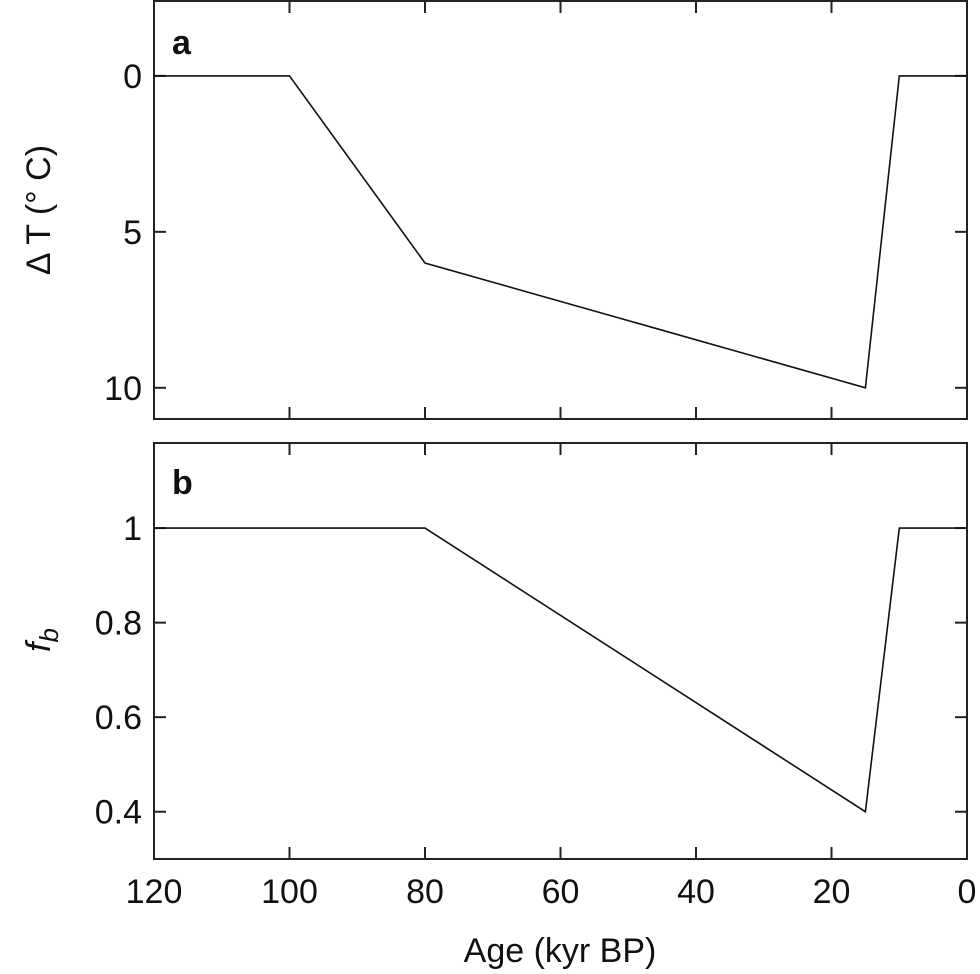  I want to click on x-tick-label: 80, so click(425, 892).